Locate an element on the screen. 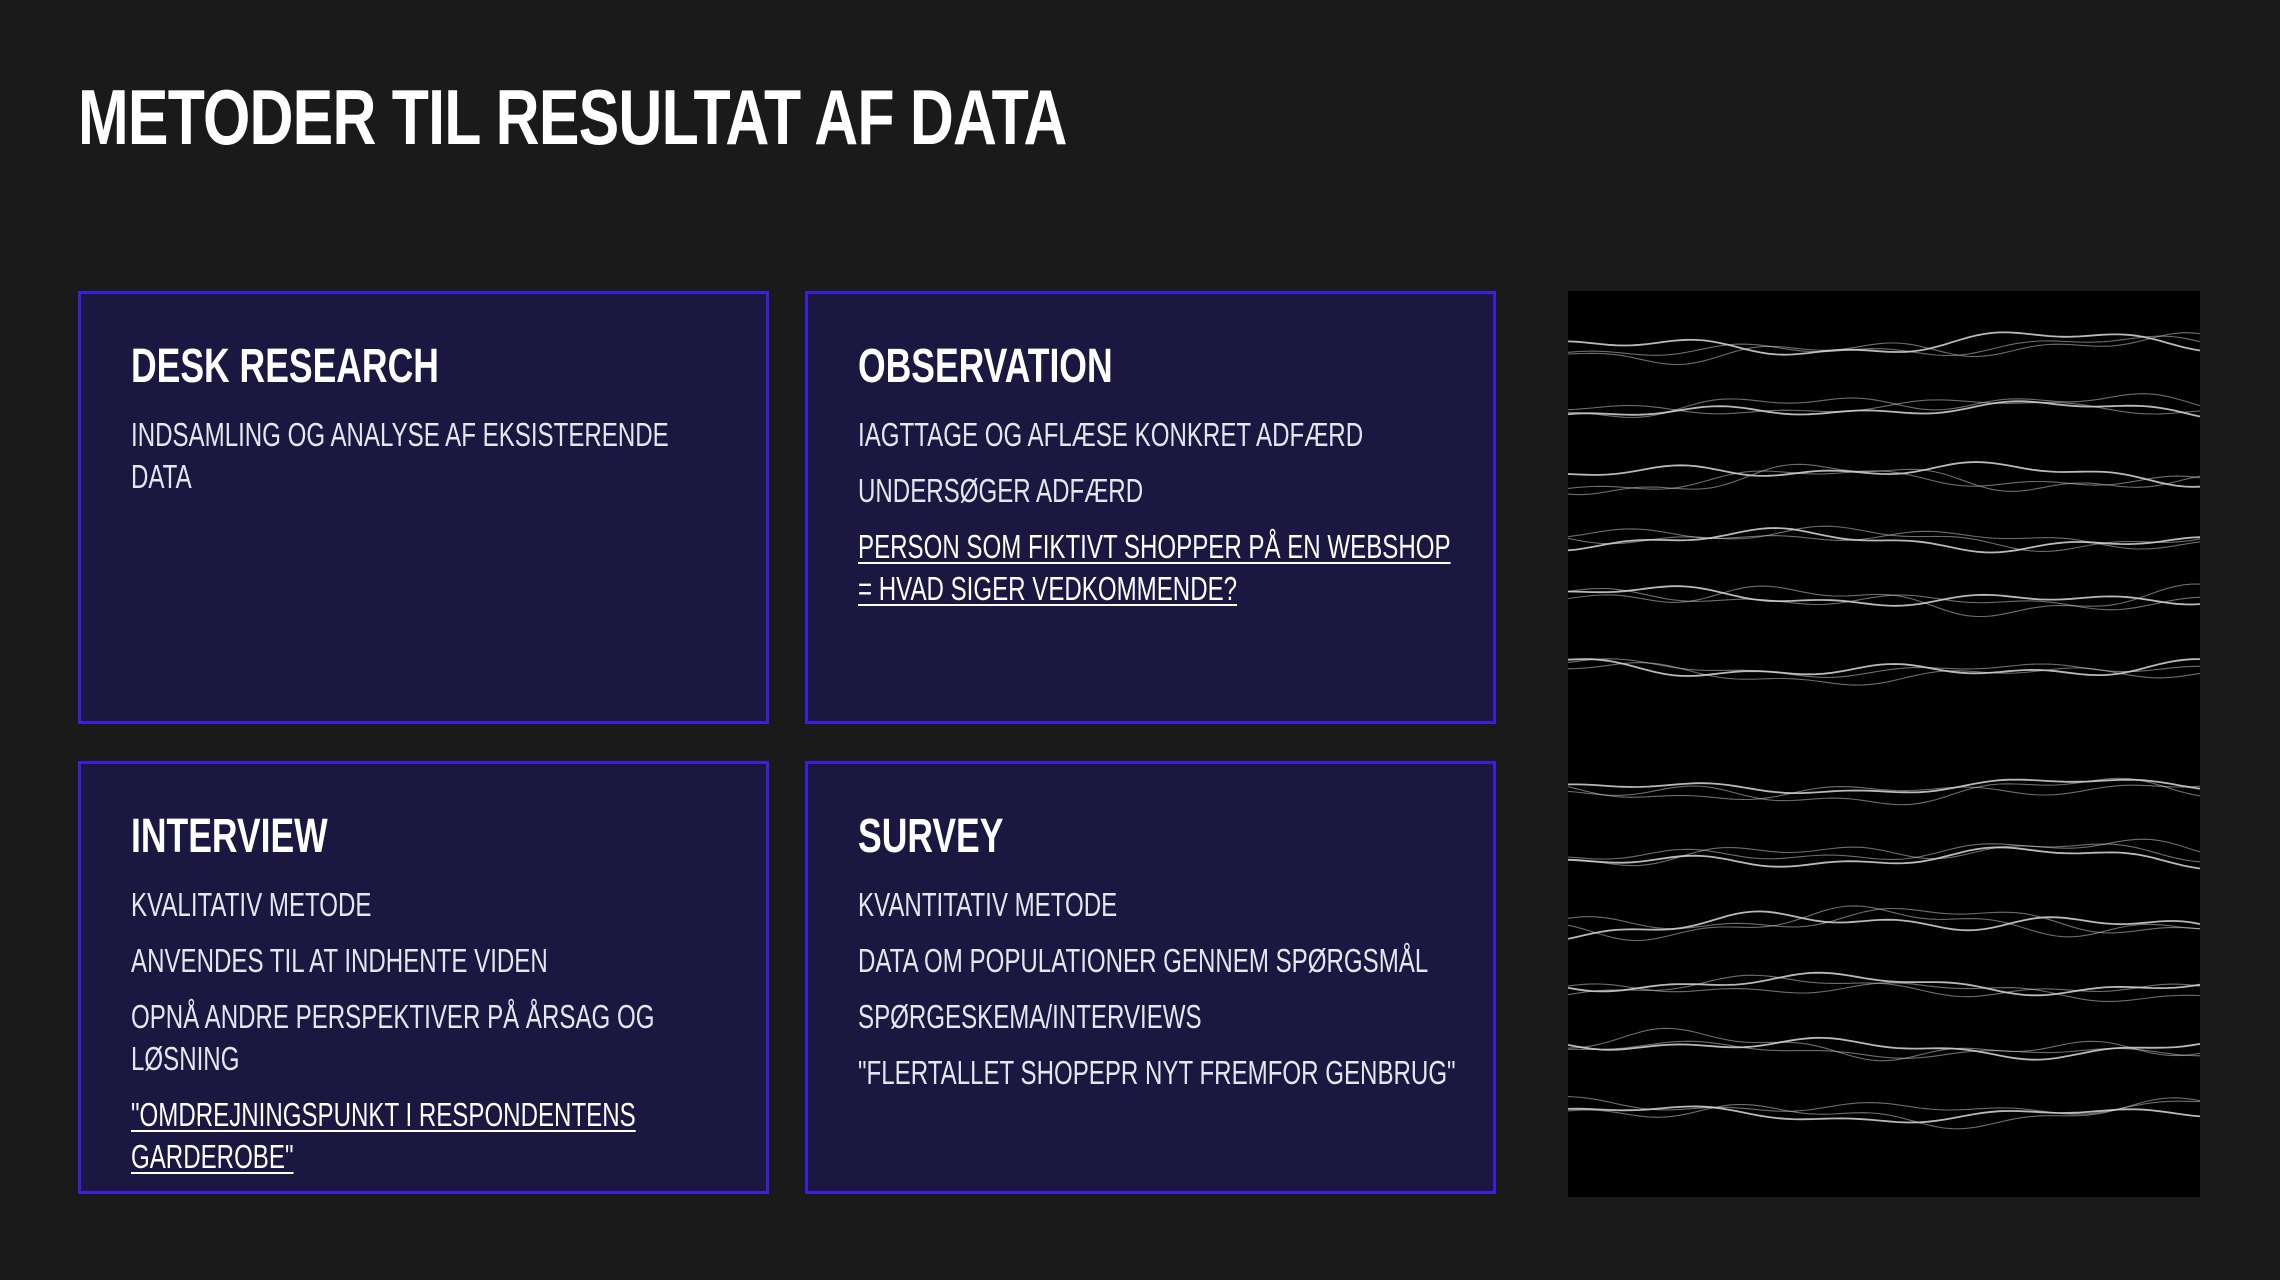 This screenshot has width=2280, height=1280. card-line: "Flertallet shopepr nyt fremfor genbrug" is located at coordinates (1157, 1072).